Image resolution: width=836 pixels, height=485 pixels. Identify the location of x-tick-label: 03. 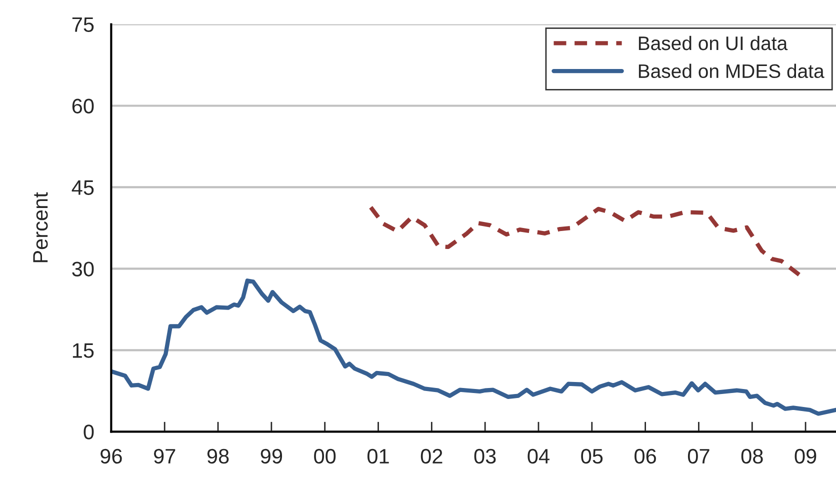
(485, 456).